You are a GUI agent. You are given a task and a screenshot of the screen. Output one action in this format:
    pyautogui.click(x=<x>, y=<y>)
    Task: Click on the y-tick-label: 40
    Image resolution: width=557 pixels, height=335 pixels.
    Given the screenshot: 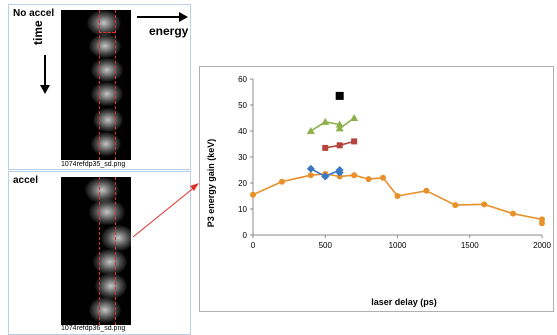 What is the action you would take?
    pyautogui.click(x=242, y=131)
    